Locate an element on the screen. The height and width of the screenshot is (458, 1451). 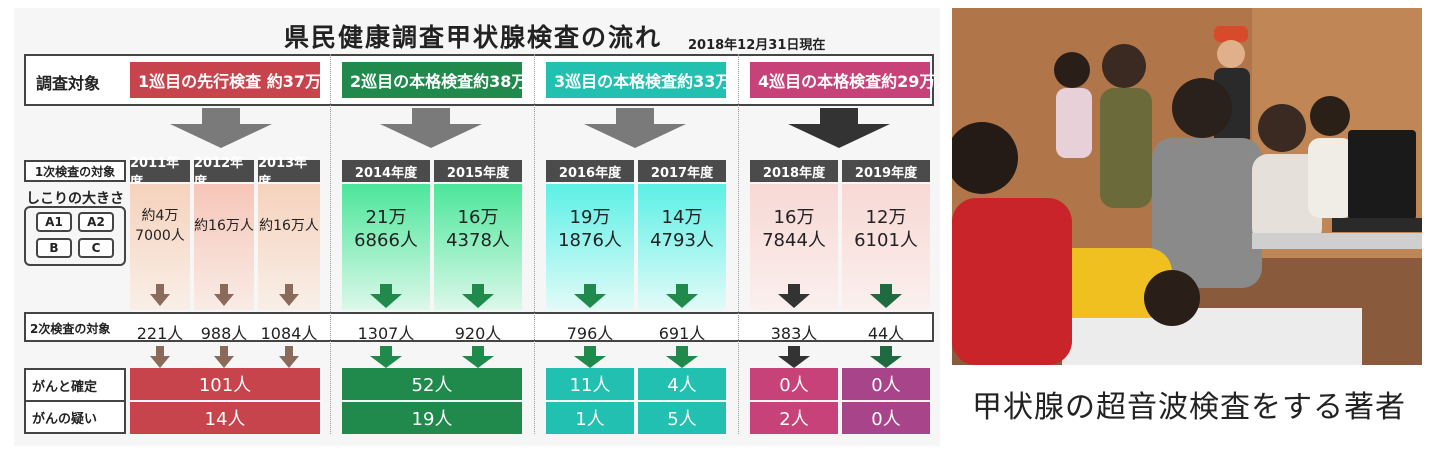
primary-value-2019: 12万6101人 is located at coordinates (886, 229).